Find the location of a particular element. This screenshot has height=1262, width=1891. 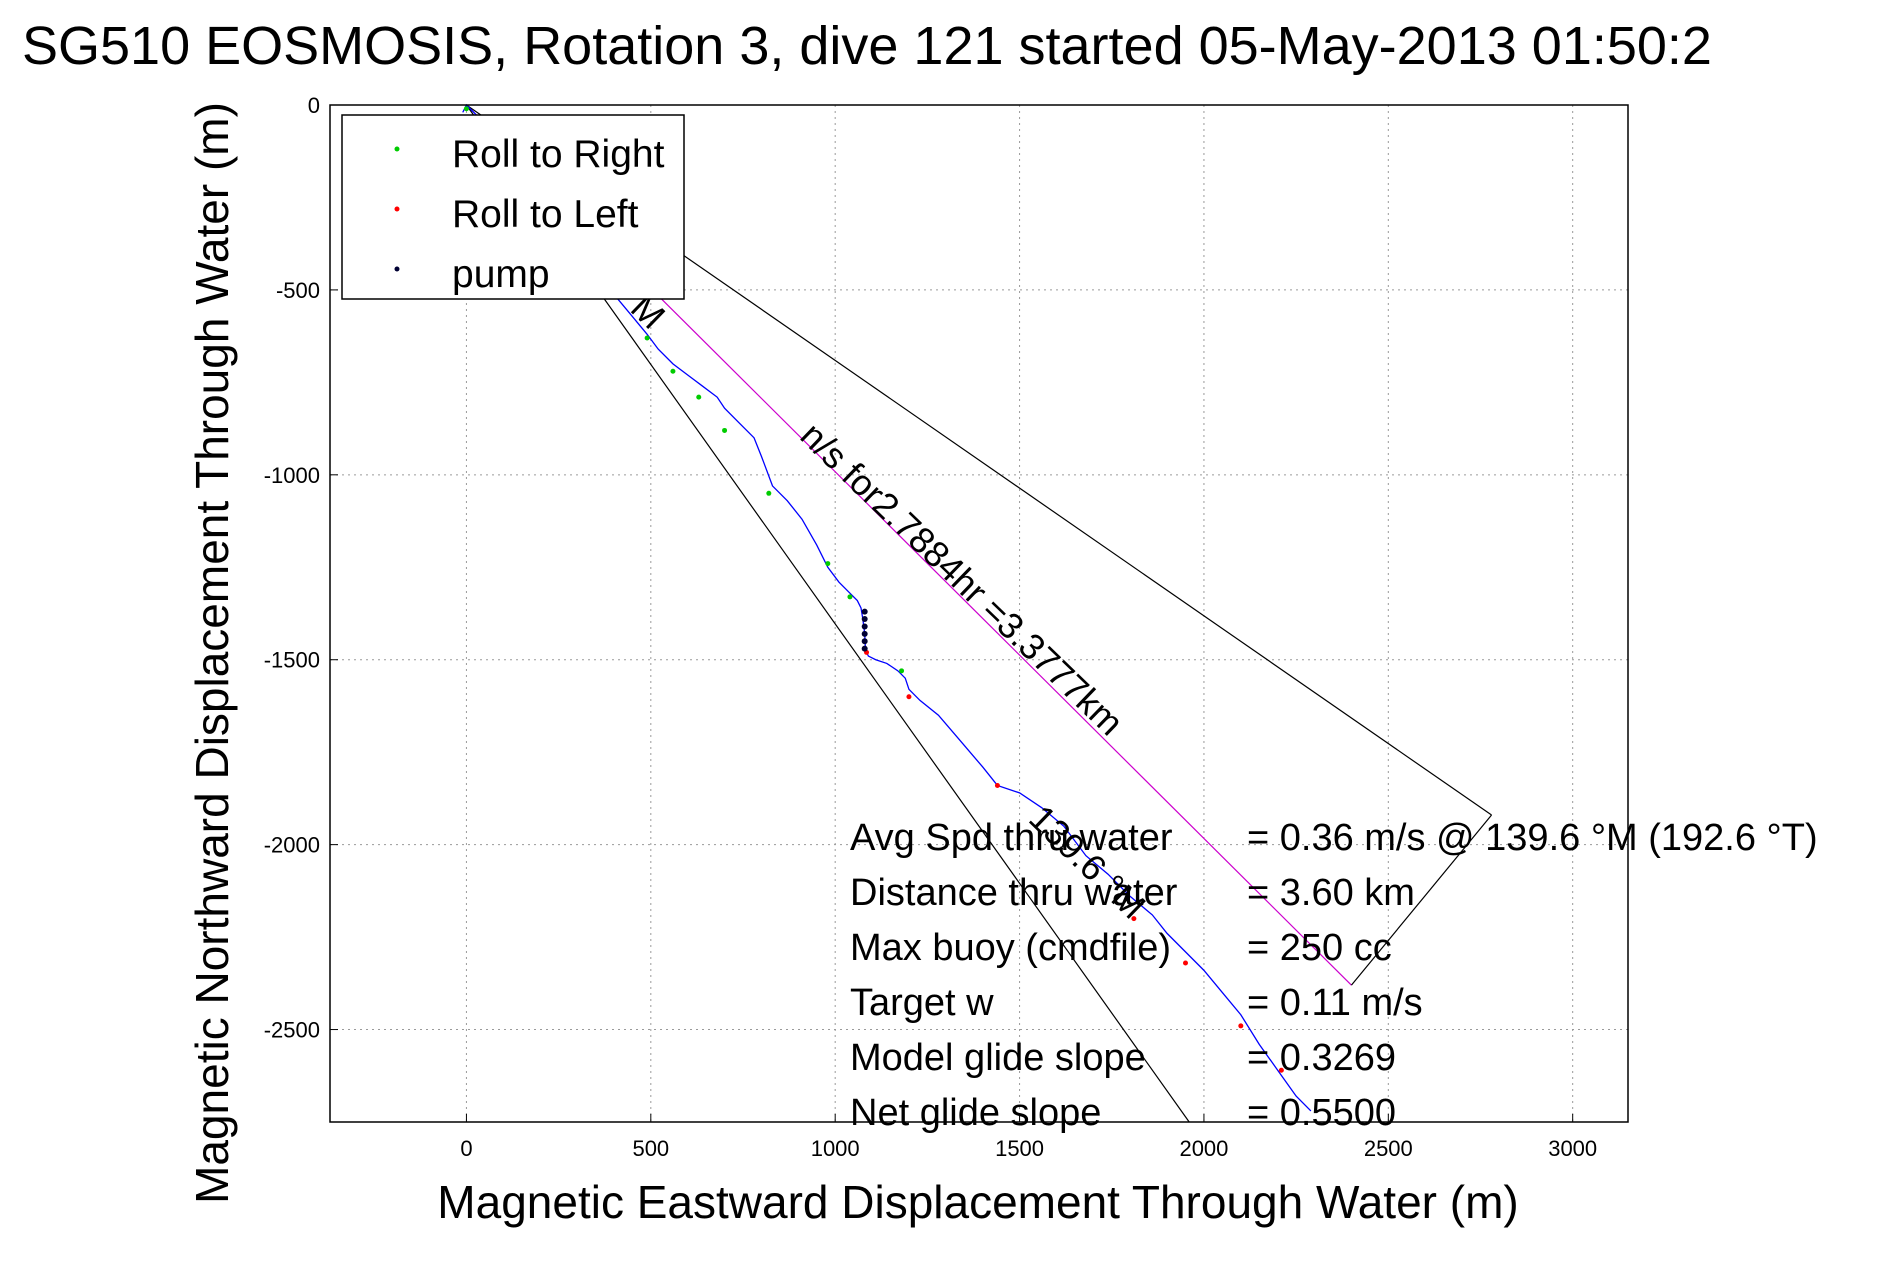

legend-label: Roll to Left is located at coordinates (545, 214).